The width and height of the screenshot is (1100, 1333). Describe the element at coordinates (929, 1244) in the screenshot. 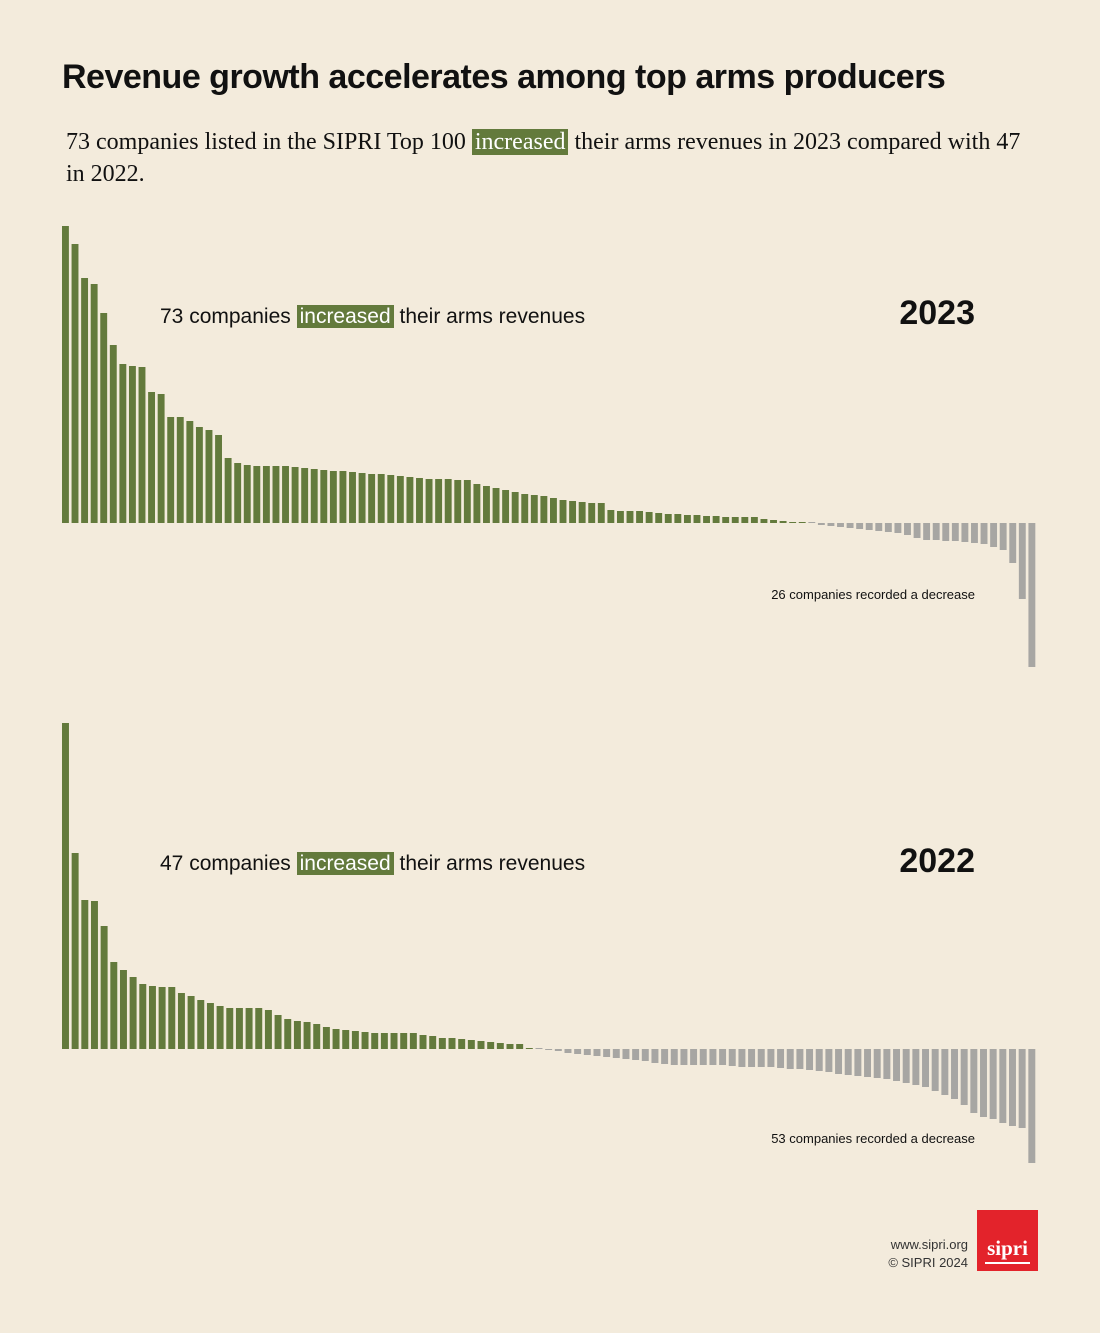

I see `footer-url: www.sipri.org` at that location.